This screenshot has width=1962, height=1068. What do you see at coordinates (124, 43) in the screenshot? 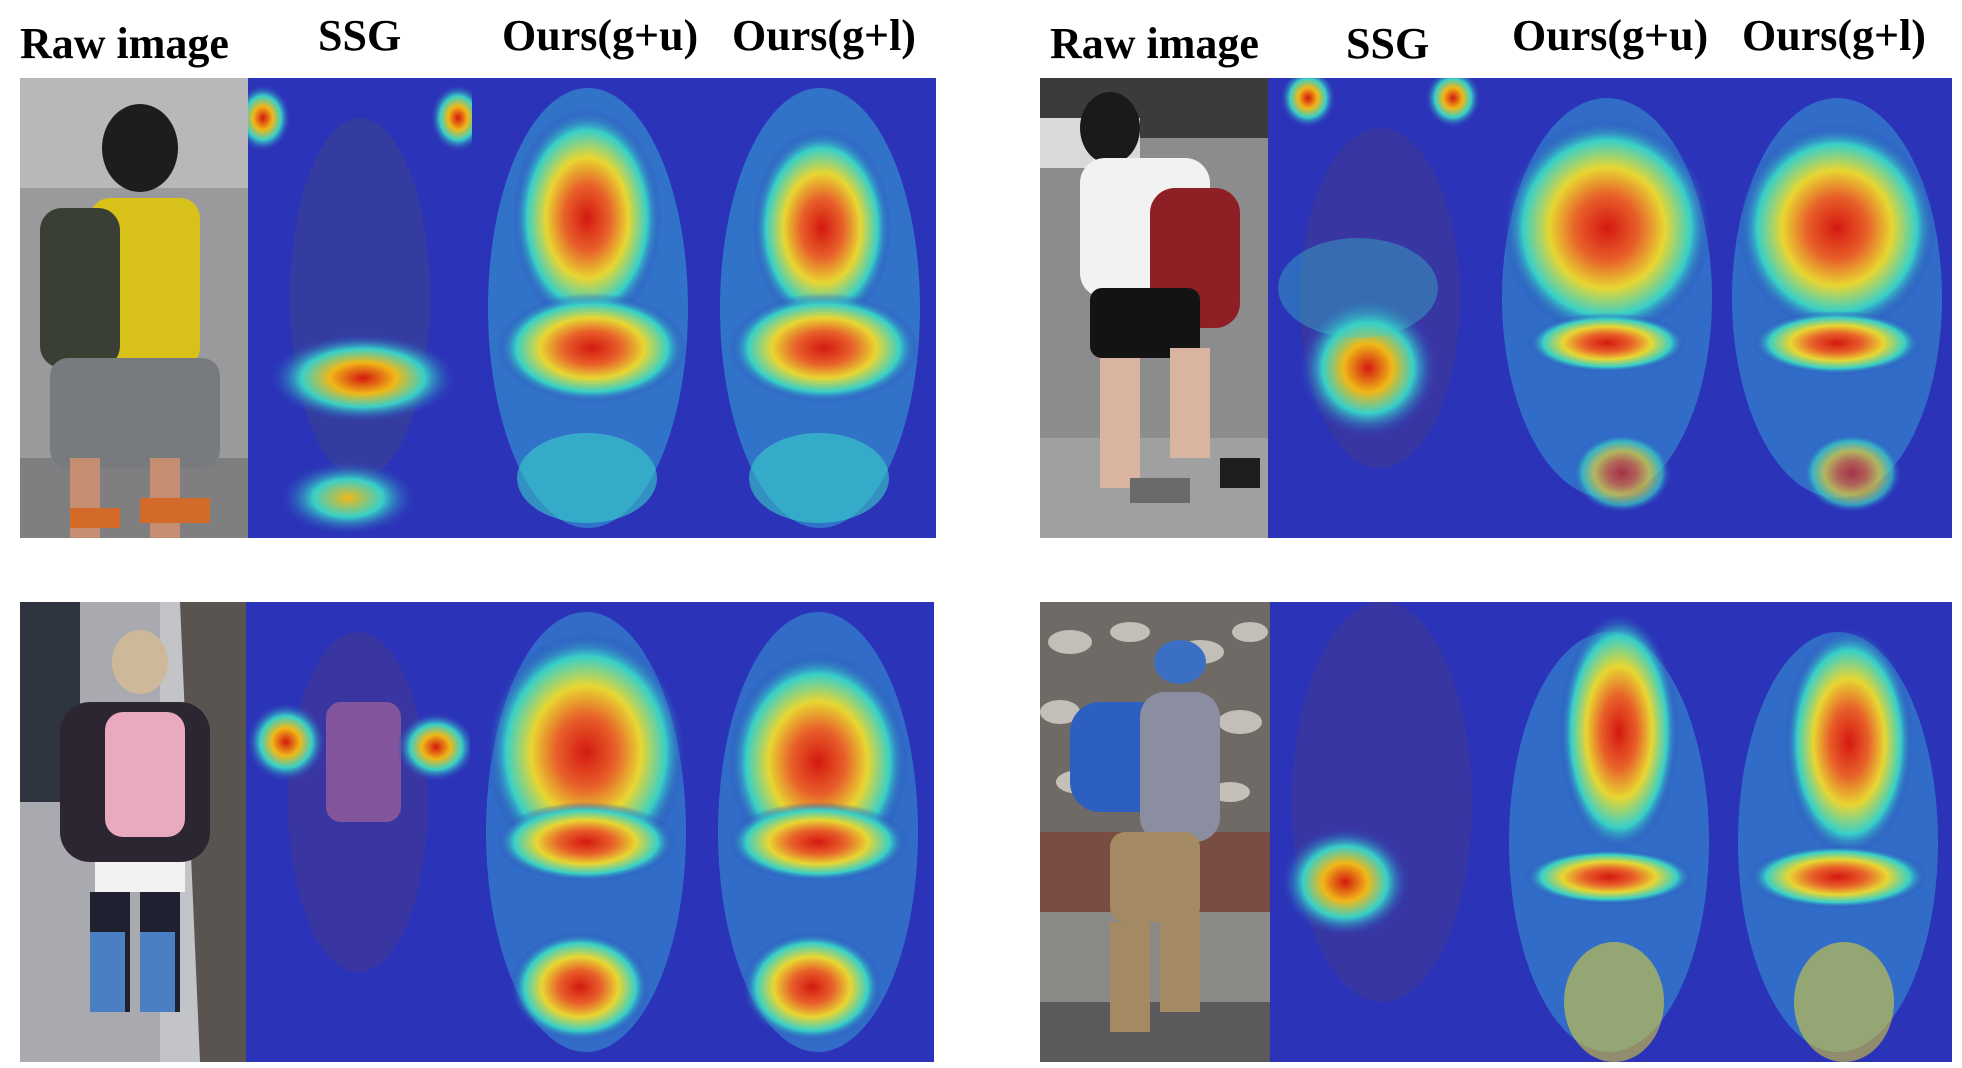
I see `header-raw-image-left: Raw image` at bounding box center [124, 43].